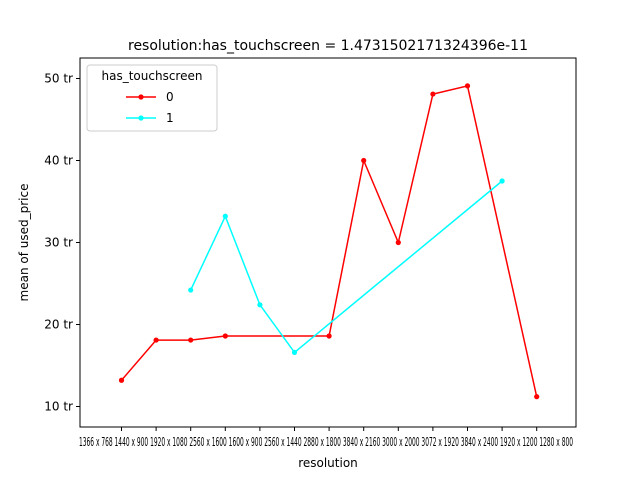 The width and height of the screenshot is (640, 480). Describe the element at coordinates (58, 243) in the screenshot. I see `y-tick-label: 30 tr` at that location.